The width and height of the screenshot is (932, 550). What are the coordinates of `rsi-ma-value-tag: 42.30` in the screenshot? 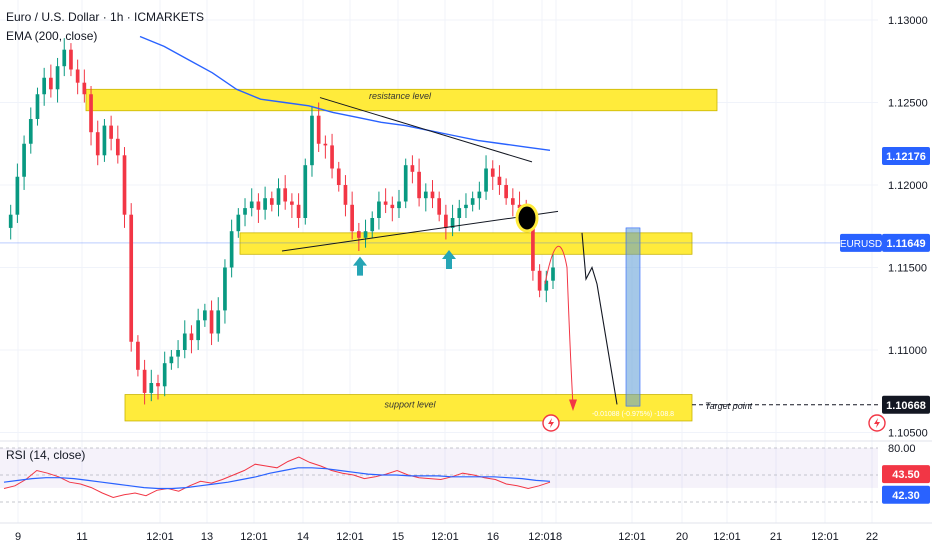 It's located at (906, 496).